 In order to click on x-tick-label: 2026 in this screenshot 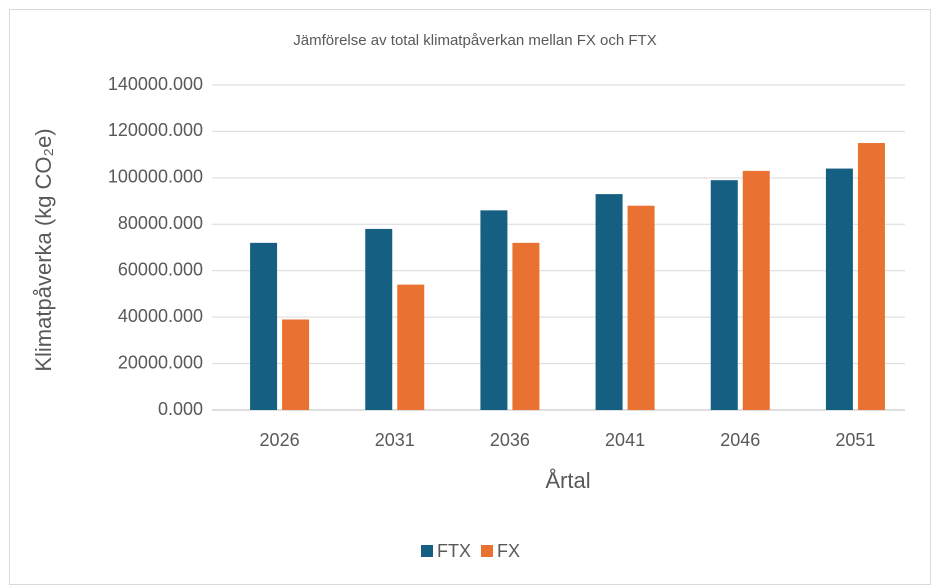, I will do `click(280, 440)`.